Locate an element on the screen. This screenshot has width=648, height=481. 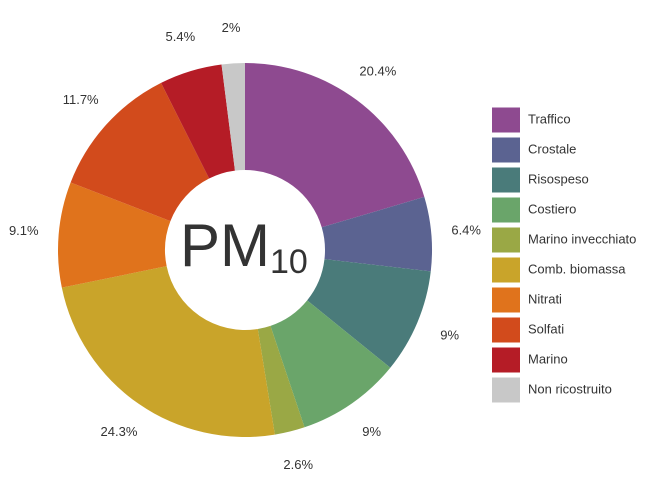
value-label: 11.7% is located at coordinates (81, 99).